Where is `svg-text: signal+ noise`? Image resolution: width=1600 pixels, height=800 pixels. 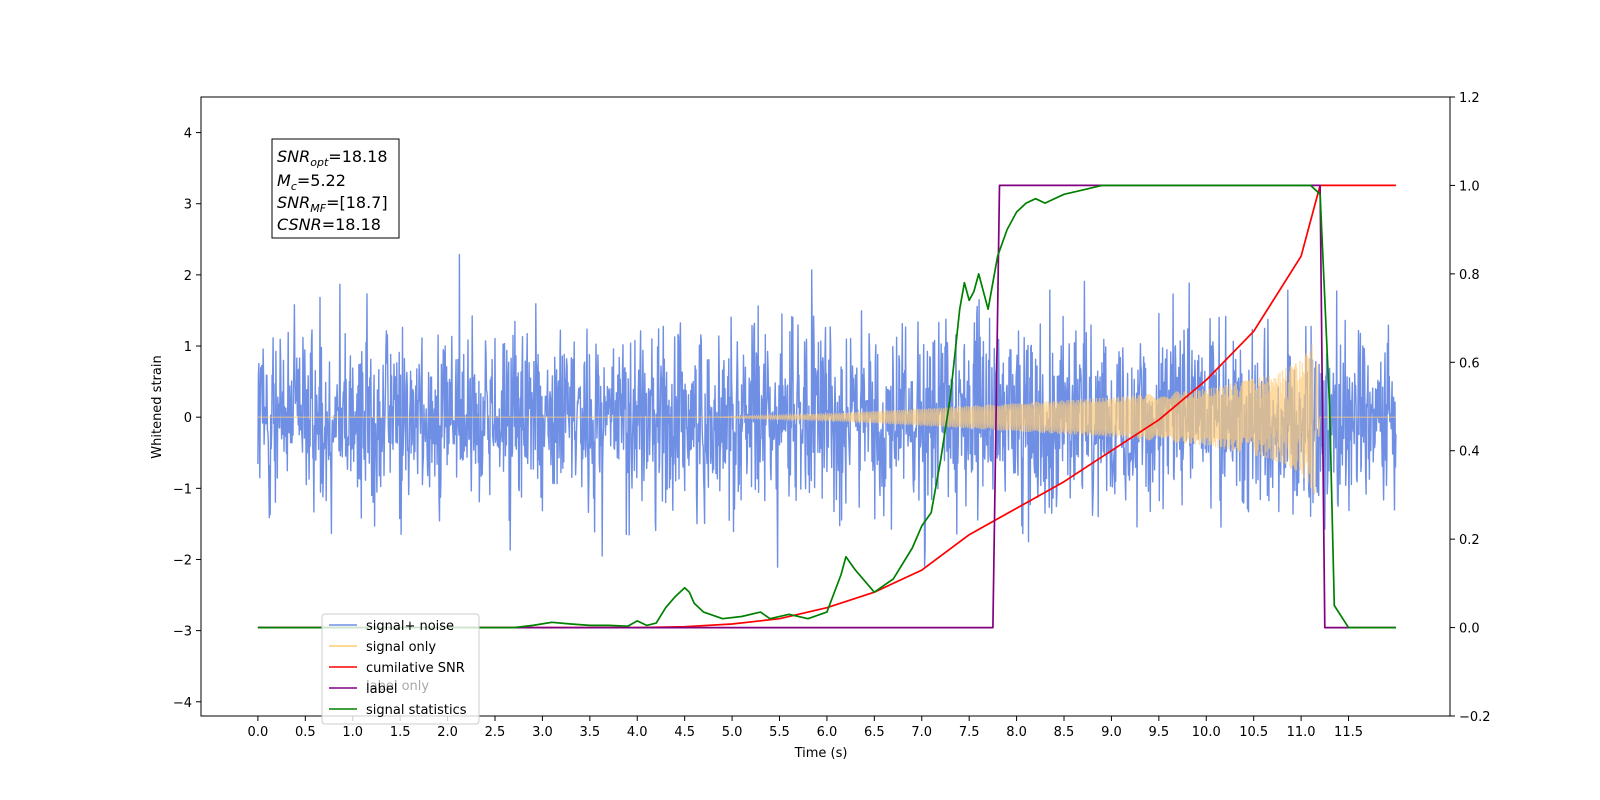 svg-text: signal+ noise is located at coordinates (410, 626).